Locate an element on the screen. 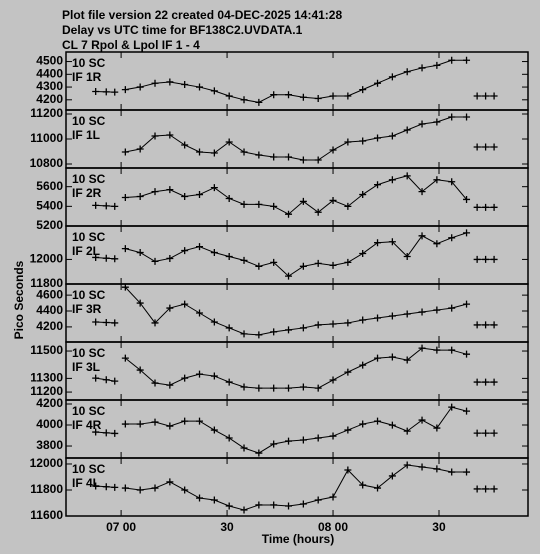 The height and width of the screenshot is (554, 540). panel-label: IF 3L is located at coordinates (86, 367).